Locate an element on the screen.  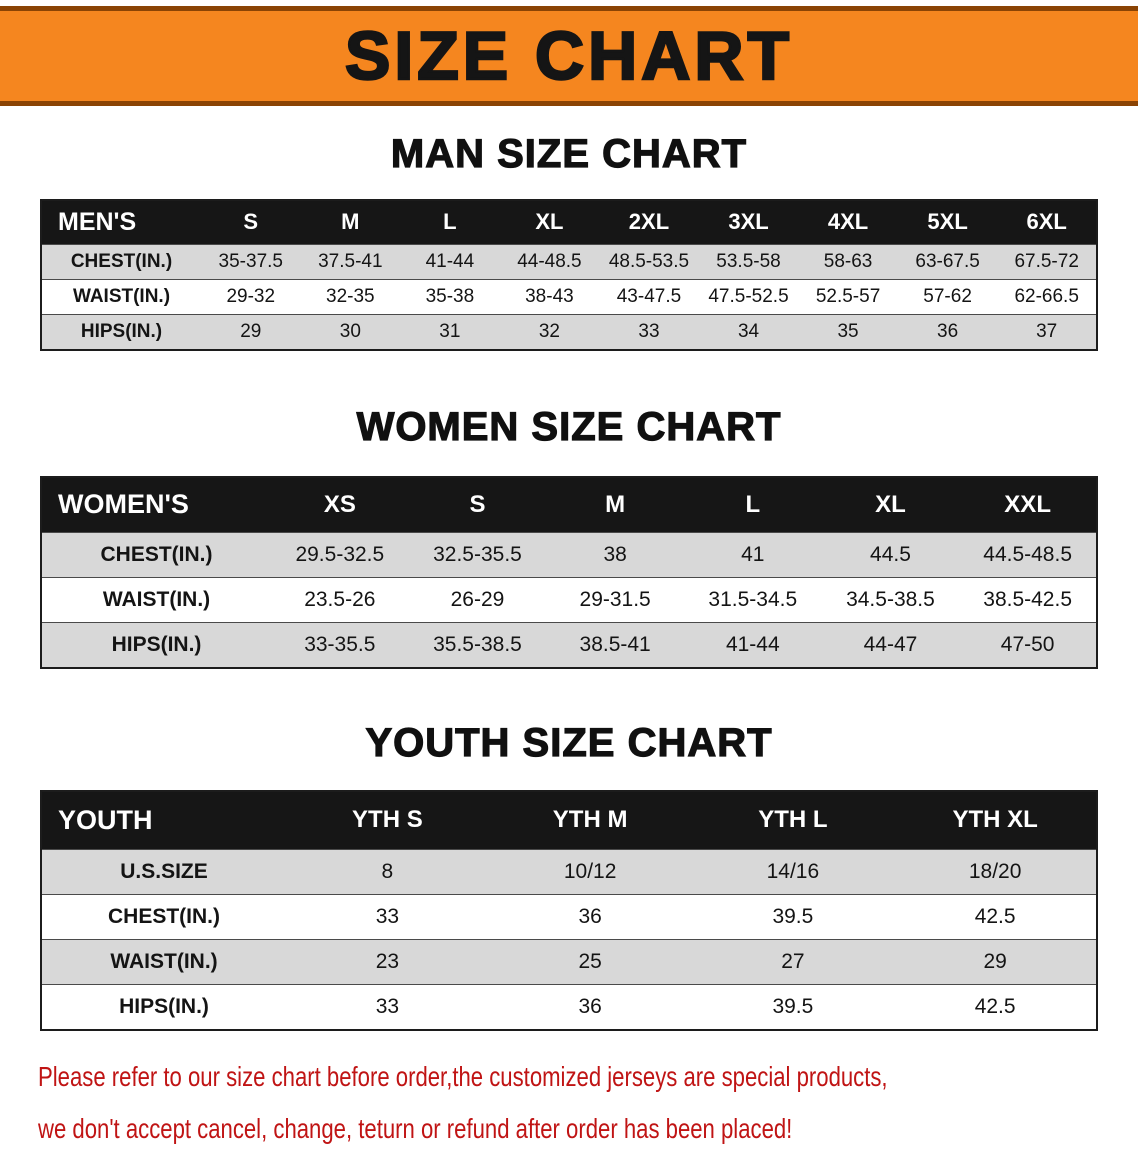
size-value: 62-66.5 is located at coordinates (1046, 296).